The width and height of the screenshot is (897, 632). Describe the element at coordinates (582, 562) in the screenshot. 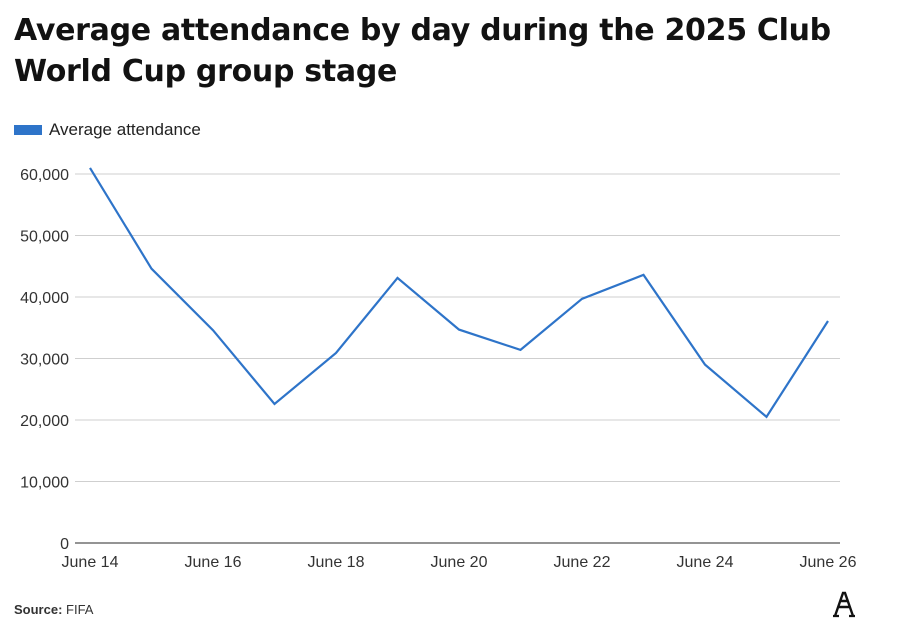

I see `x-tick-label: June 22` at that location.